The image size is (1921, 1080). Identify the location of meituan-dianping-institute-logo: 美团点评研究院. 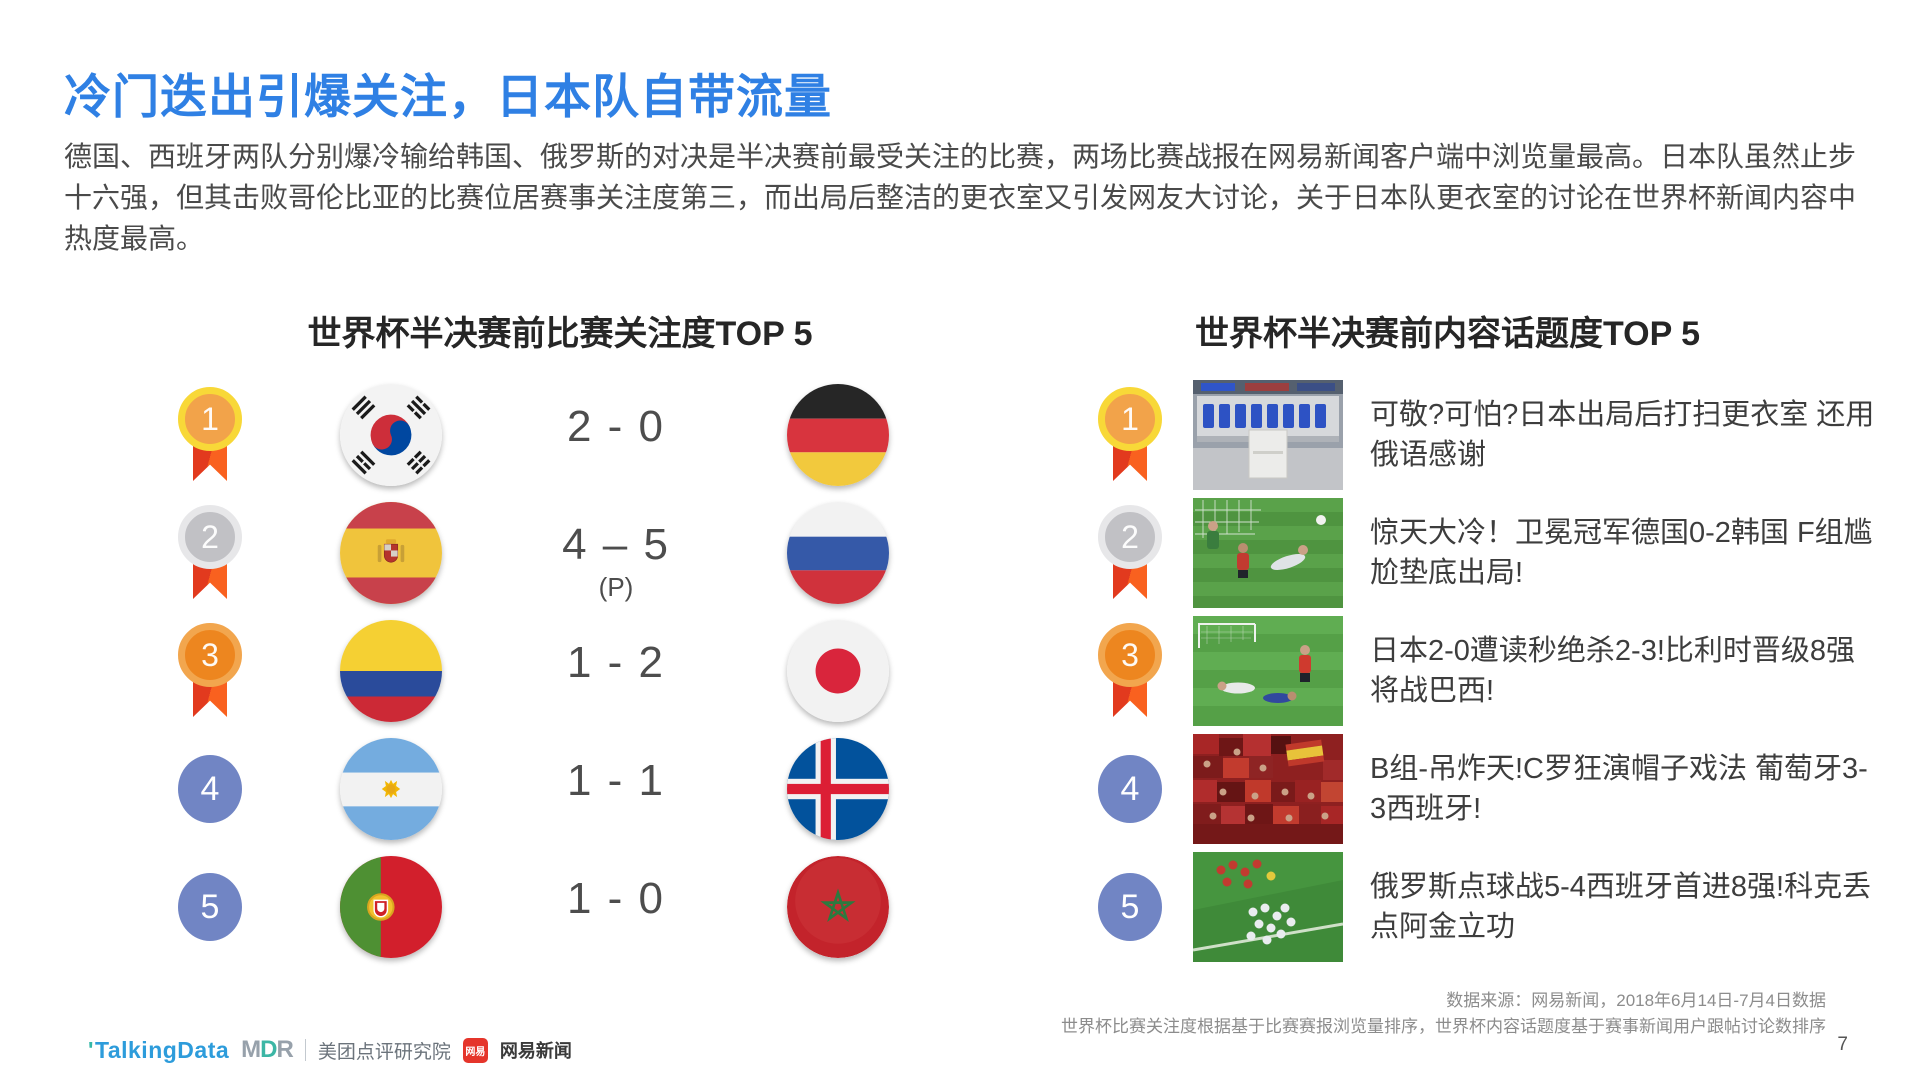
(384, 1052).